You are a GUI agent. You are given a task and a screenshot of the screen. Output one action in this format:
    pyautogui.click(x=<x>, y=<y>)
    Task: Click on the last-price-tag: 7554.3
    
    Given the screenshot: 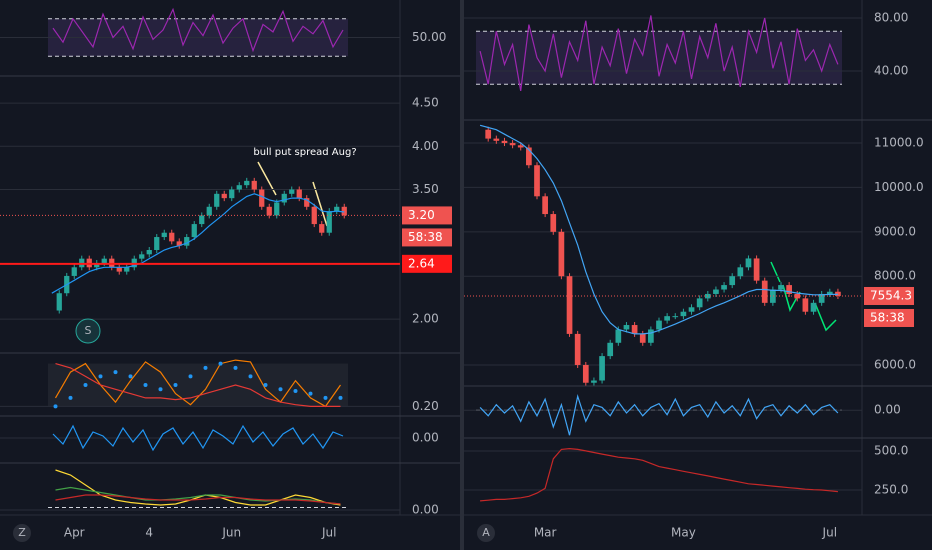 What is the action you would take?
    pyautogui.click(x=891, y=295)
    